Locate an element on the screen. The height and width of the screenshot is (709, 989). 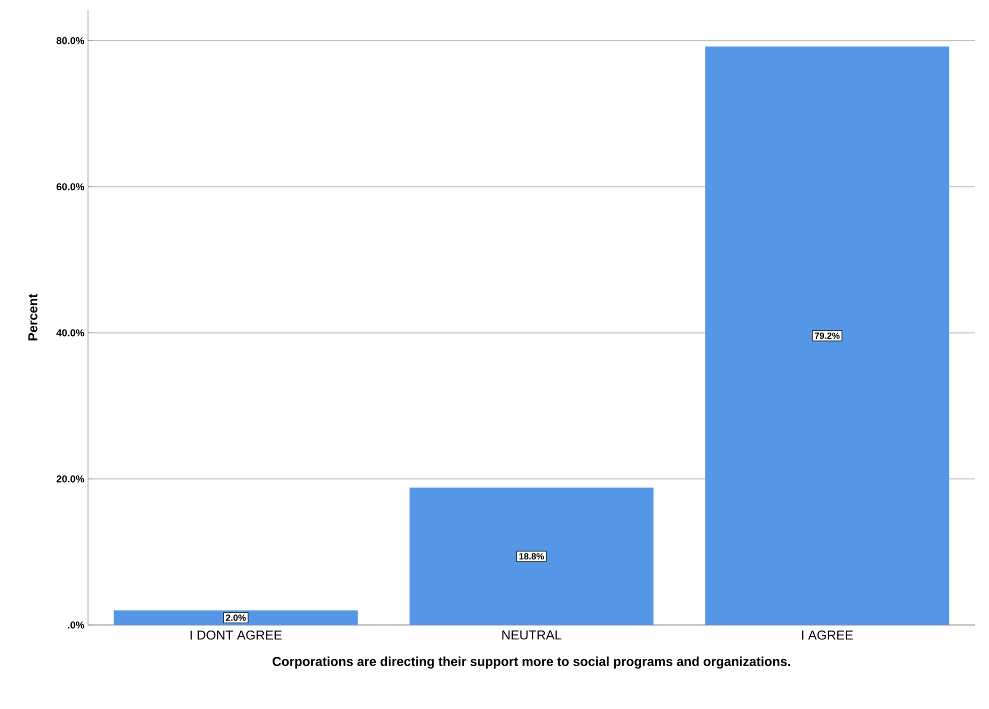
data-label: 18.8% is located at coordinates (531, 556).